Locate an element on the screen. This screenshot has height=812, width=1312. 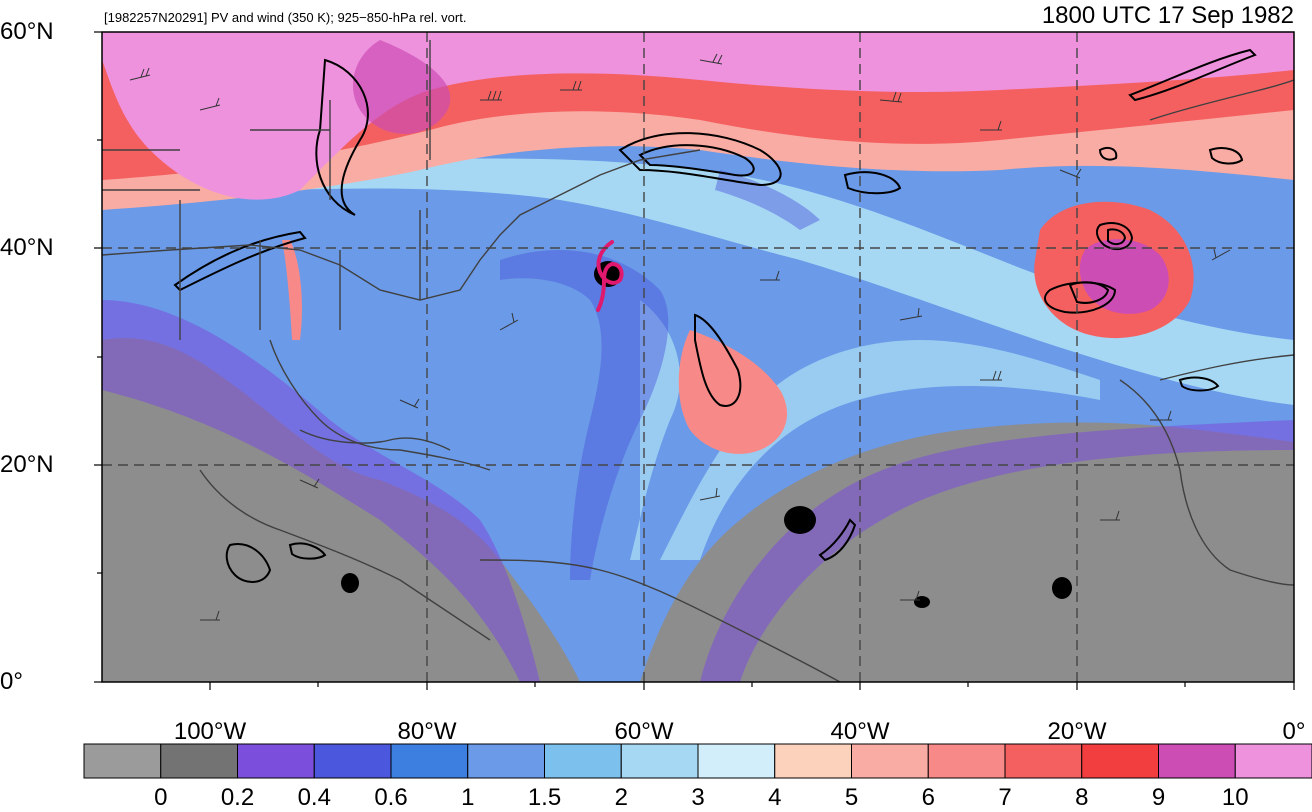
pv-region-purple-east is located at coordinates (997, 551).